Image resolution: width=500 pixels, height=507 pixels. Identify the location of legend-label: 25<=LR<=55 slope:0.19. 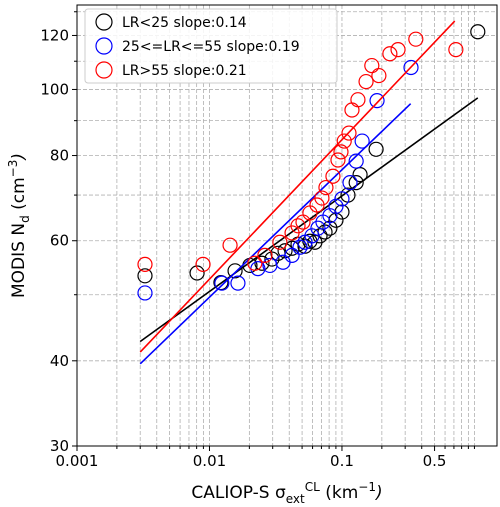
(211, 47).